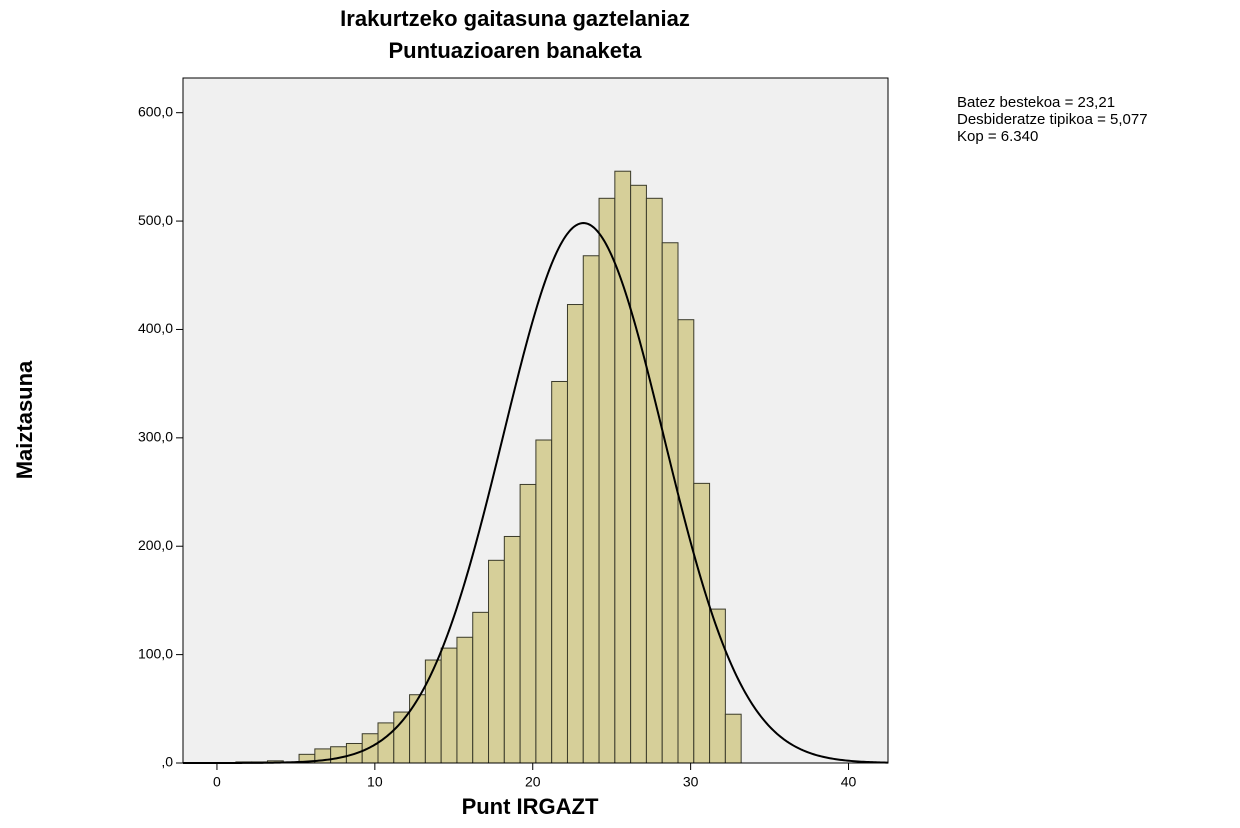  What do you see at coordinates (155, 111) in the screenshot?
I see `y-tick-label: 600,0` at bounding box center [155, 111].